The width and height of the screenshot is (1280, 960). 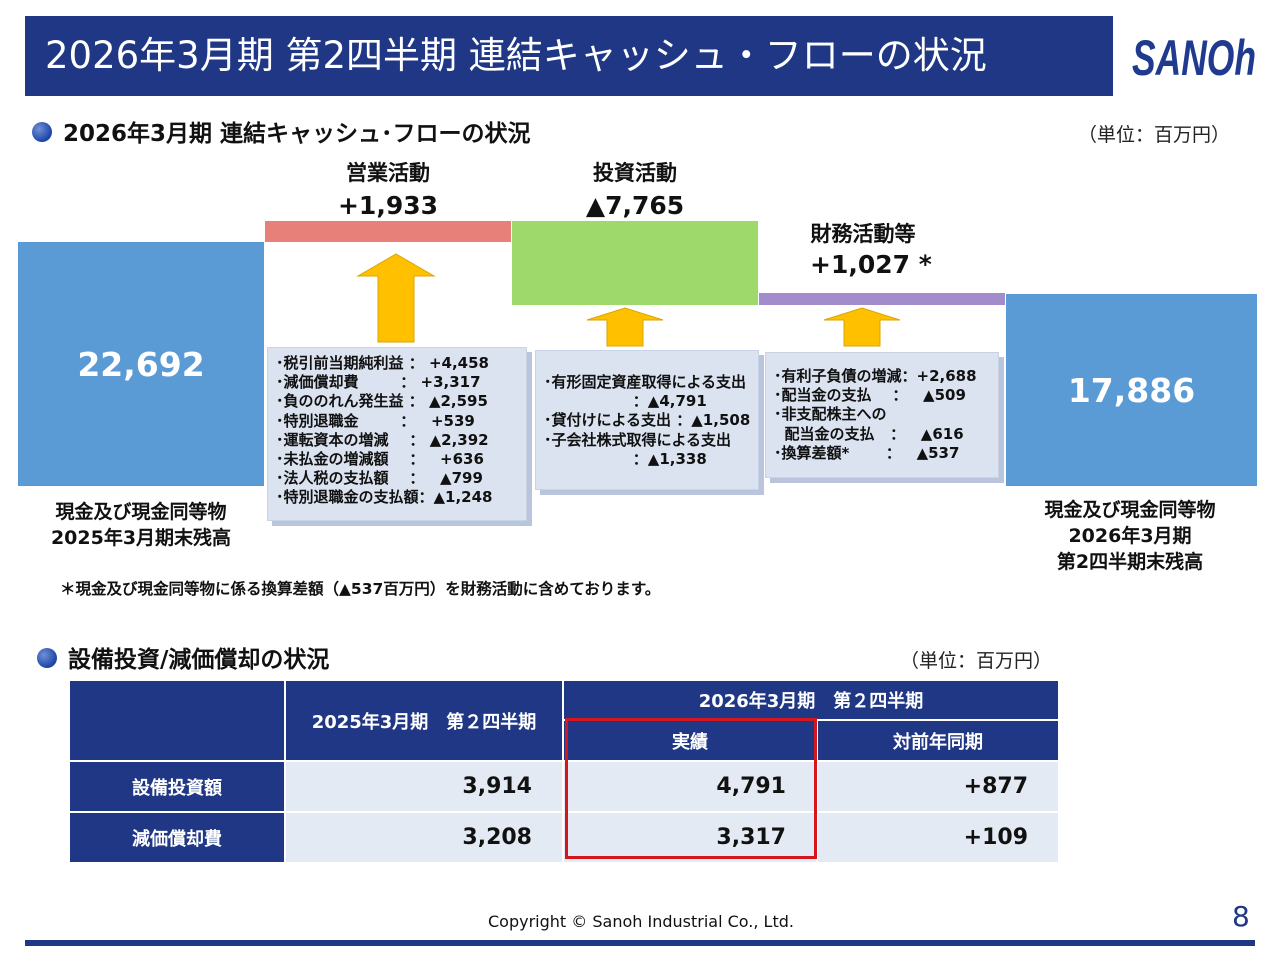 I want to click on operating-title: 営業活動, so click(x=388, y=173).